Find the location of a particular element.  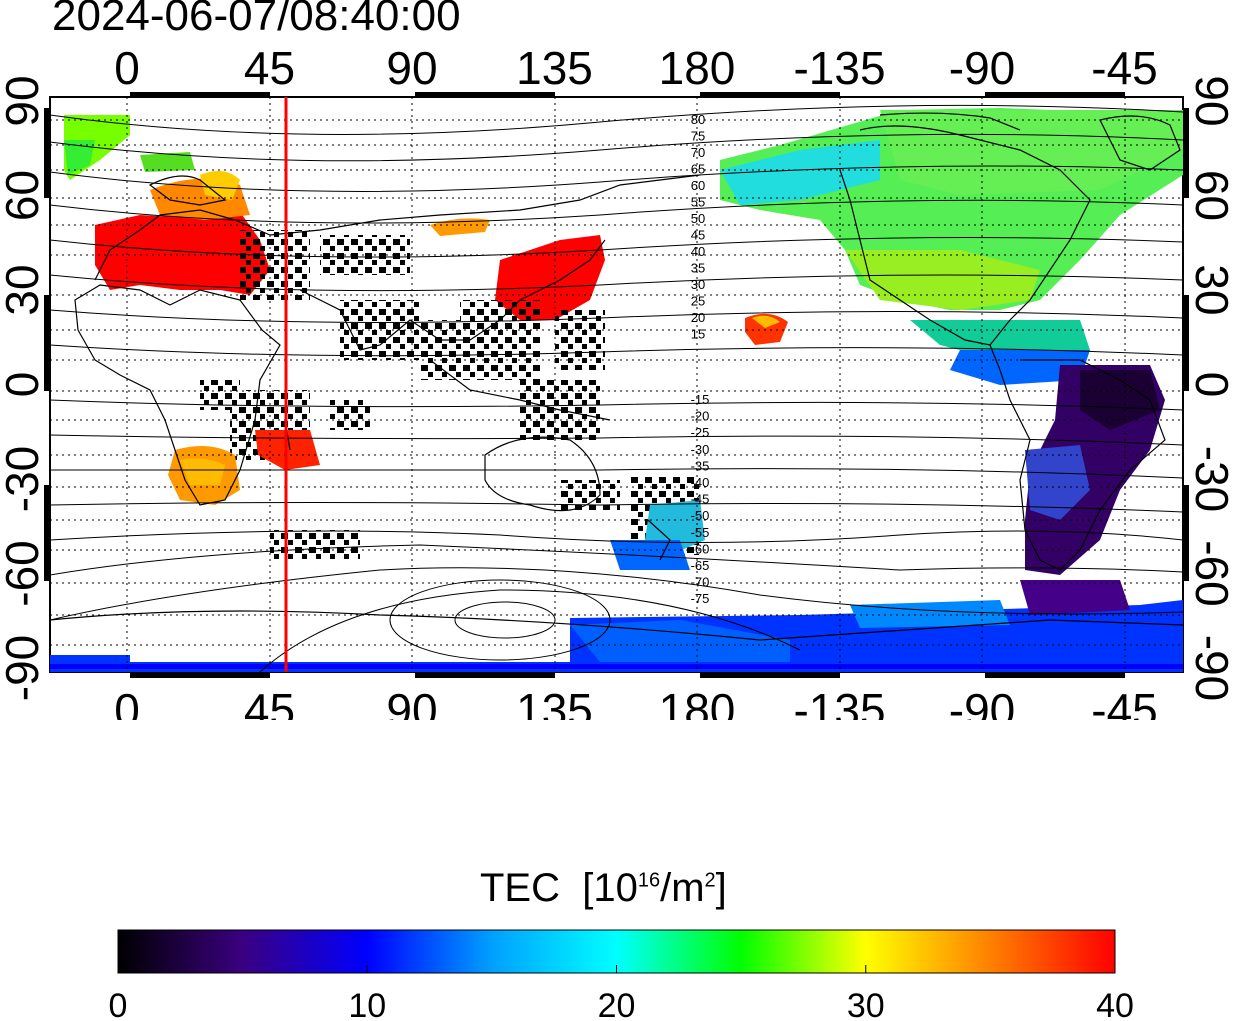

contour-label: 65 is located at coordinates (698, 169).